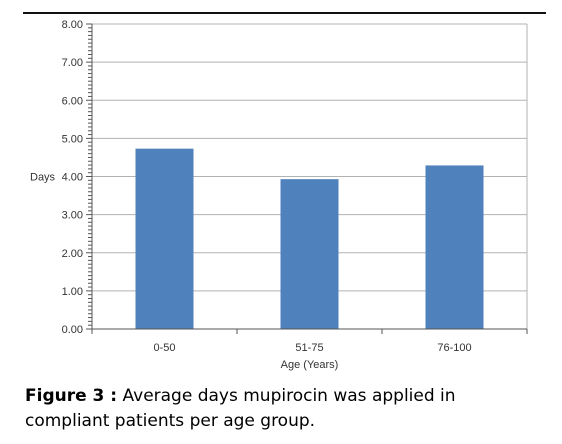 Image resolution: width=562 pixels, height=444 pixels. What do you see at coordinates (72, 330) in the screenshot?
I see `y-tick-label: 0.00` at bounding box center [72, 330].